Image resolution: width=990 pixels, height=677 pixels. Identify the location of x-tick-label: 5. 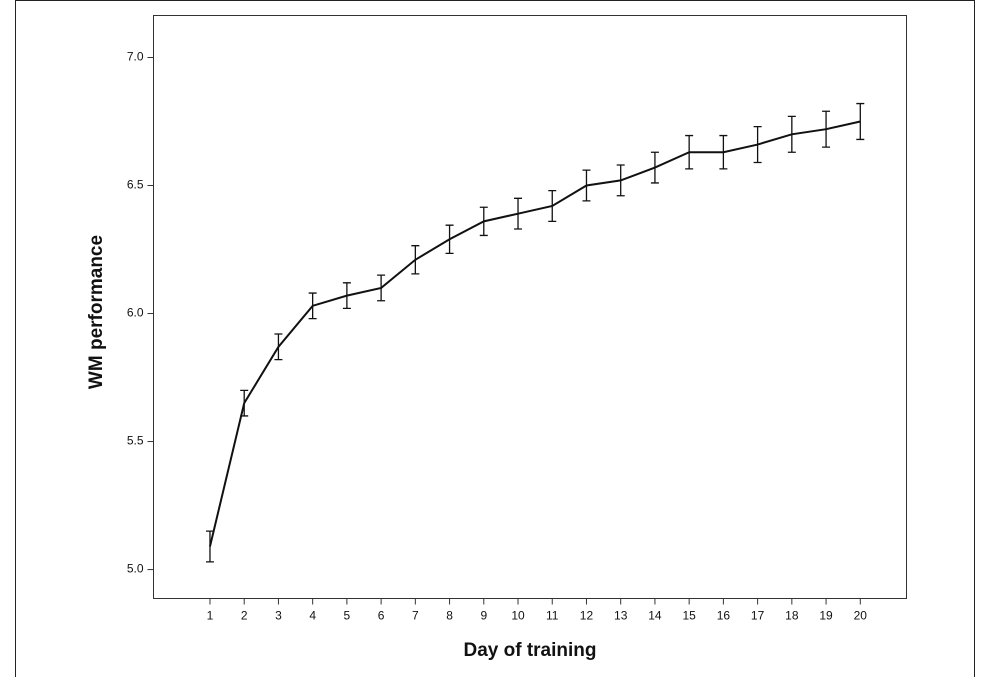
(347, 616).